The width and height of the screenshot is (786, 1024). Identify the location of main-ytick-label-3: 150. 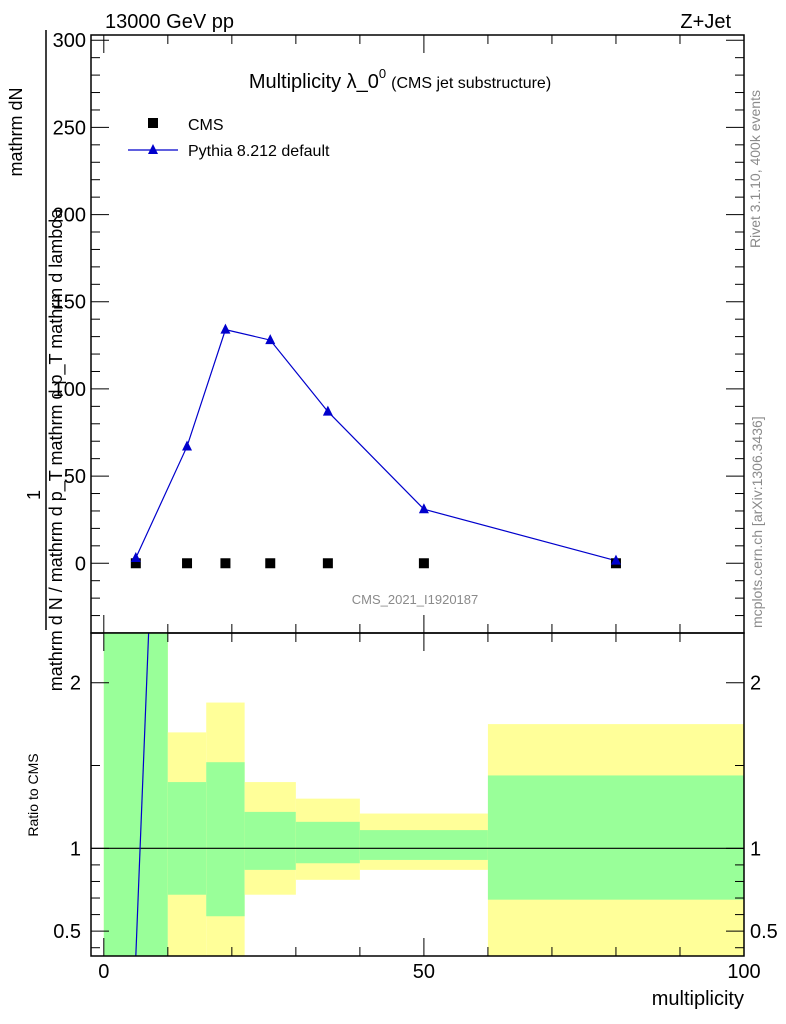
(69, 303).